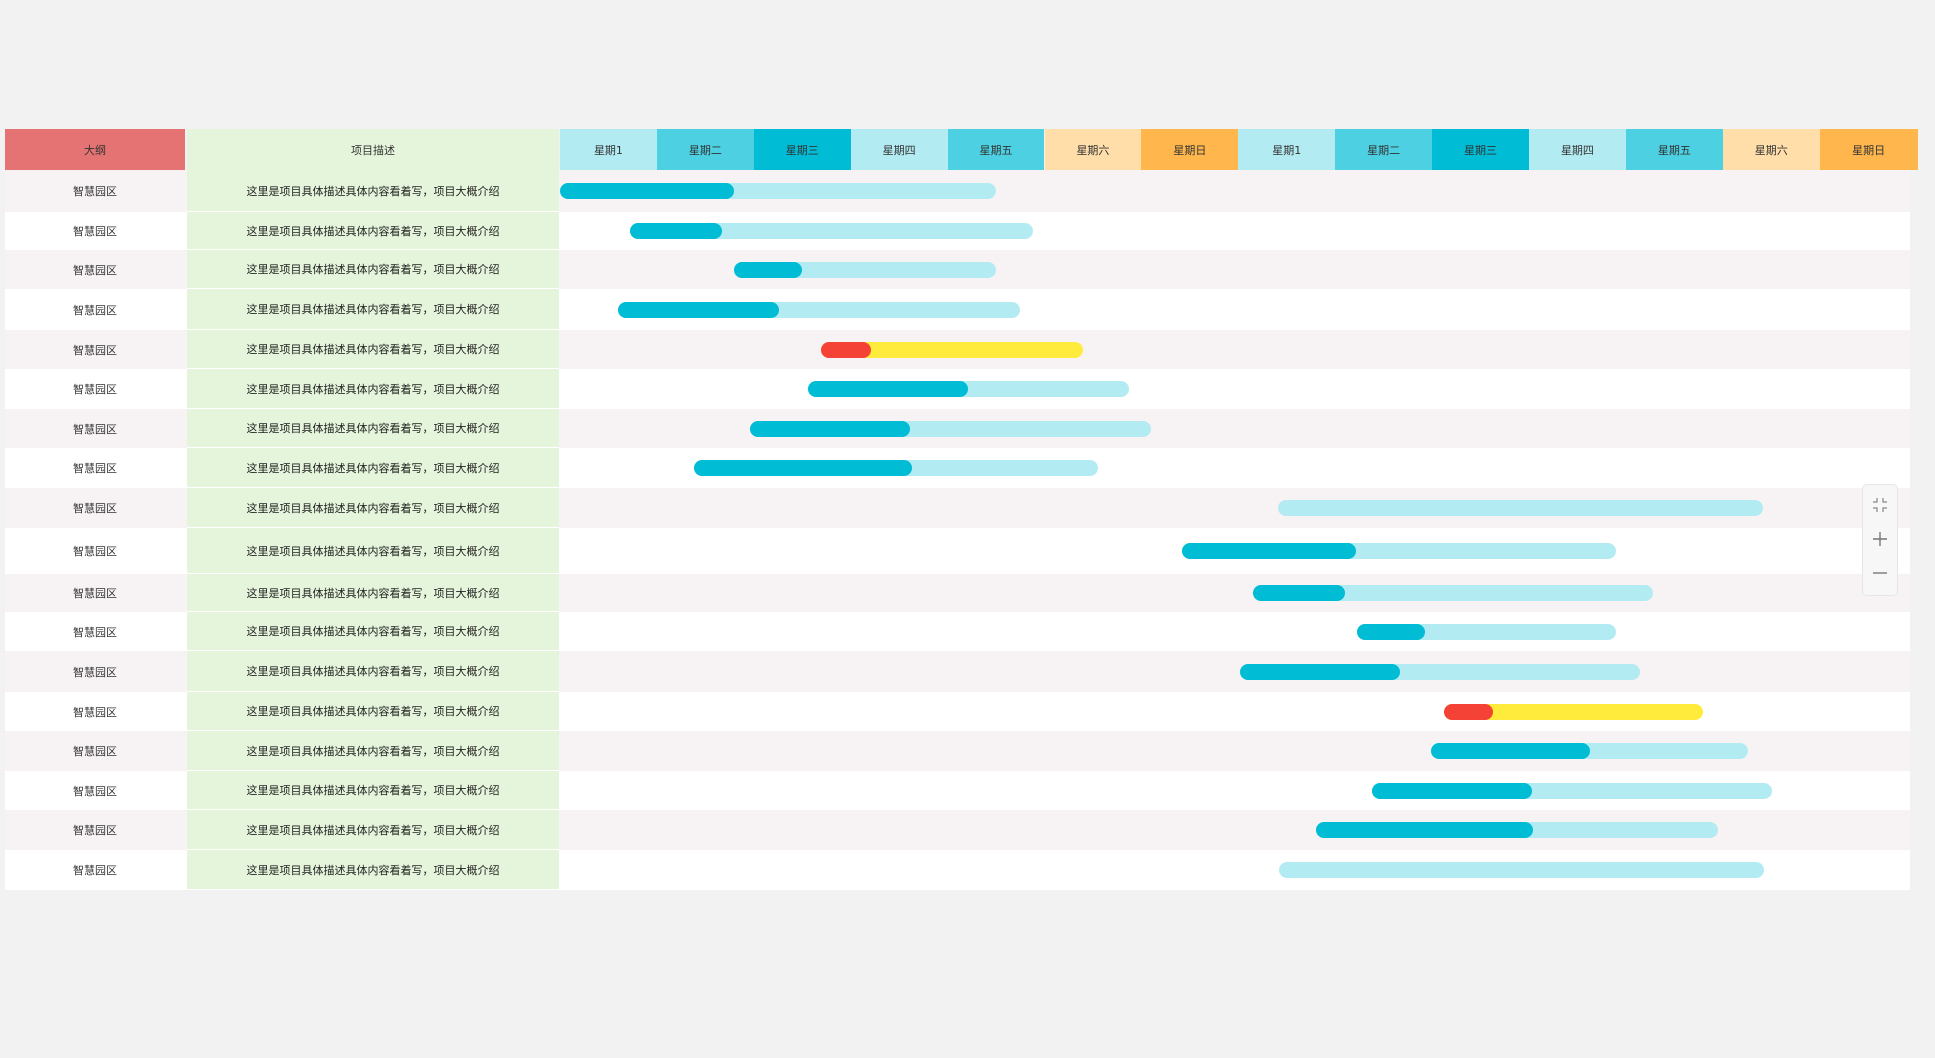  I want to click on zoom-controls, so click(1880, 540).